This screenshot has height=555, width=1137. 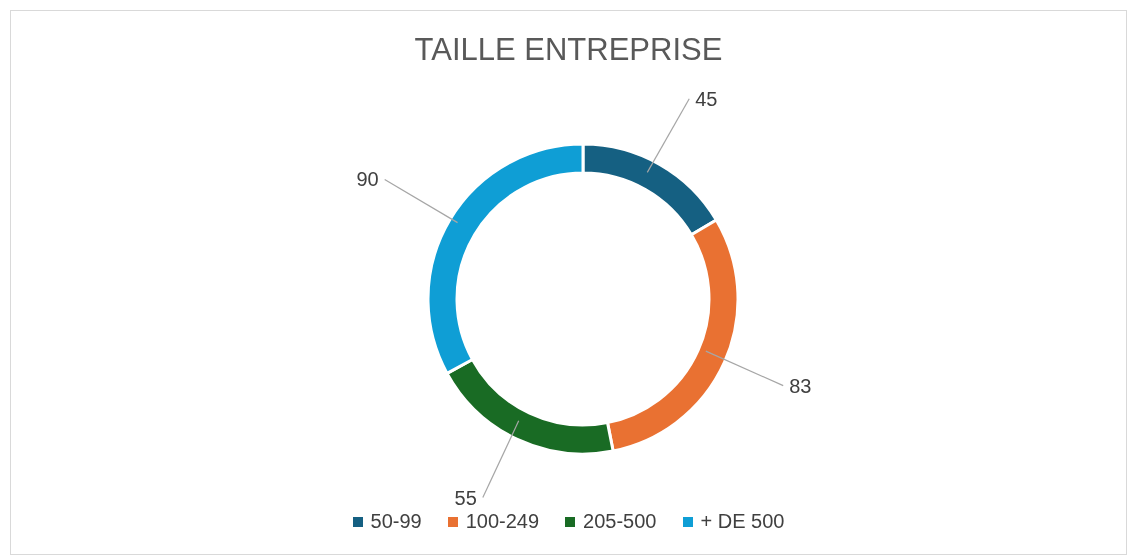 I want to click on legend-label: 205-500, so click(x=620, y=521).